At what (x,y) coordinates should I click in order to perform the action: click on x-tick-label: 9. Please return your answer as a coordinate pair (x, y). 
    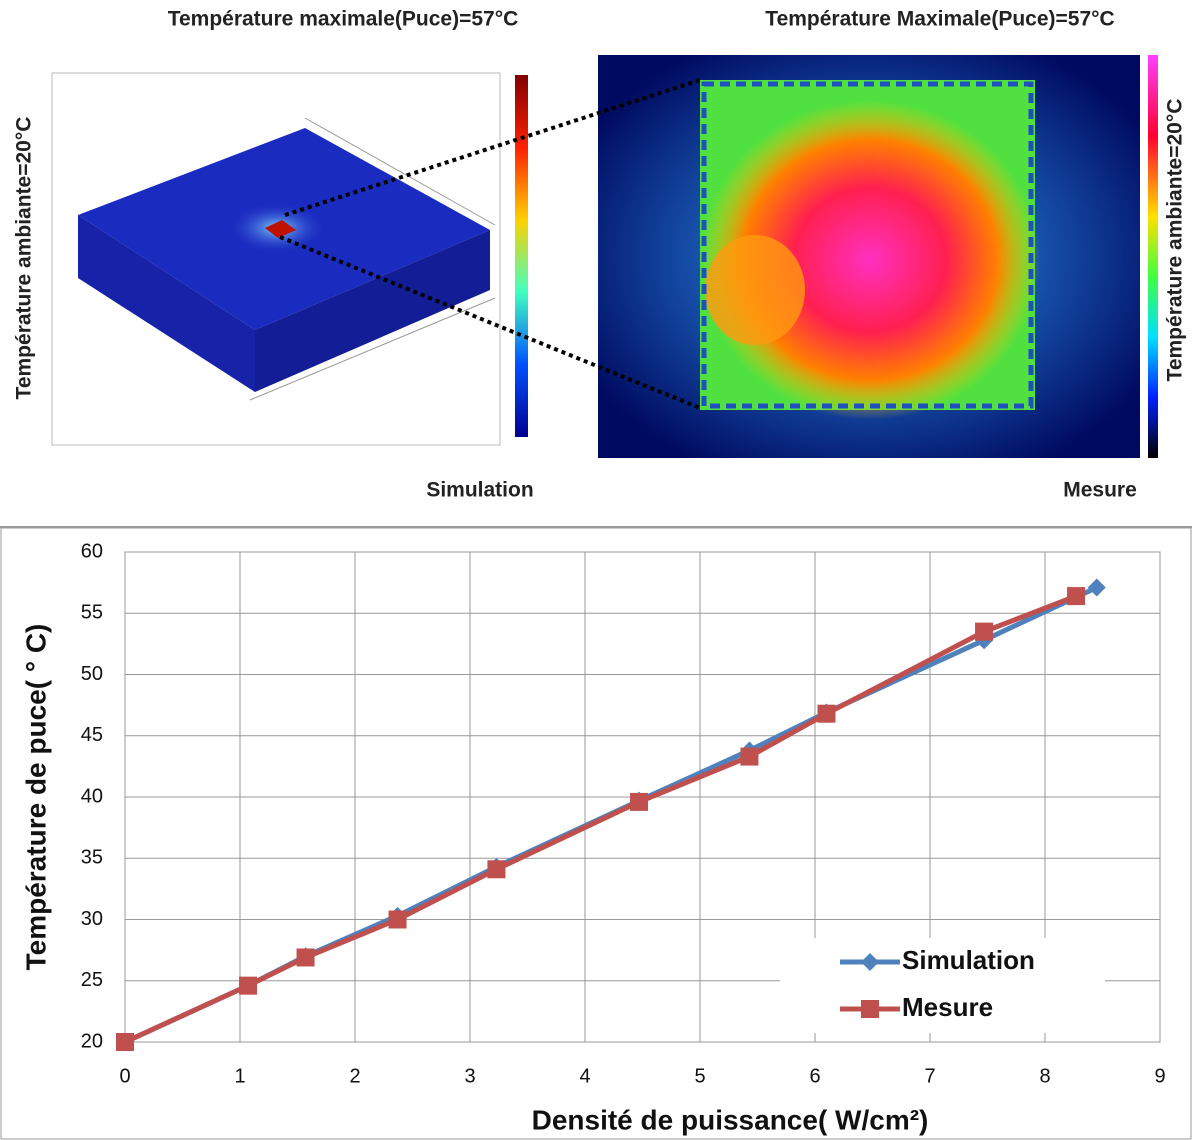
    Looking at the image, I should click on (1159, 1076).